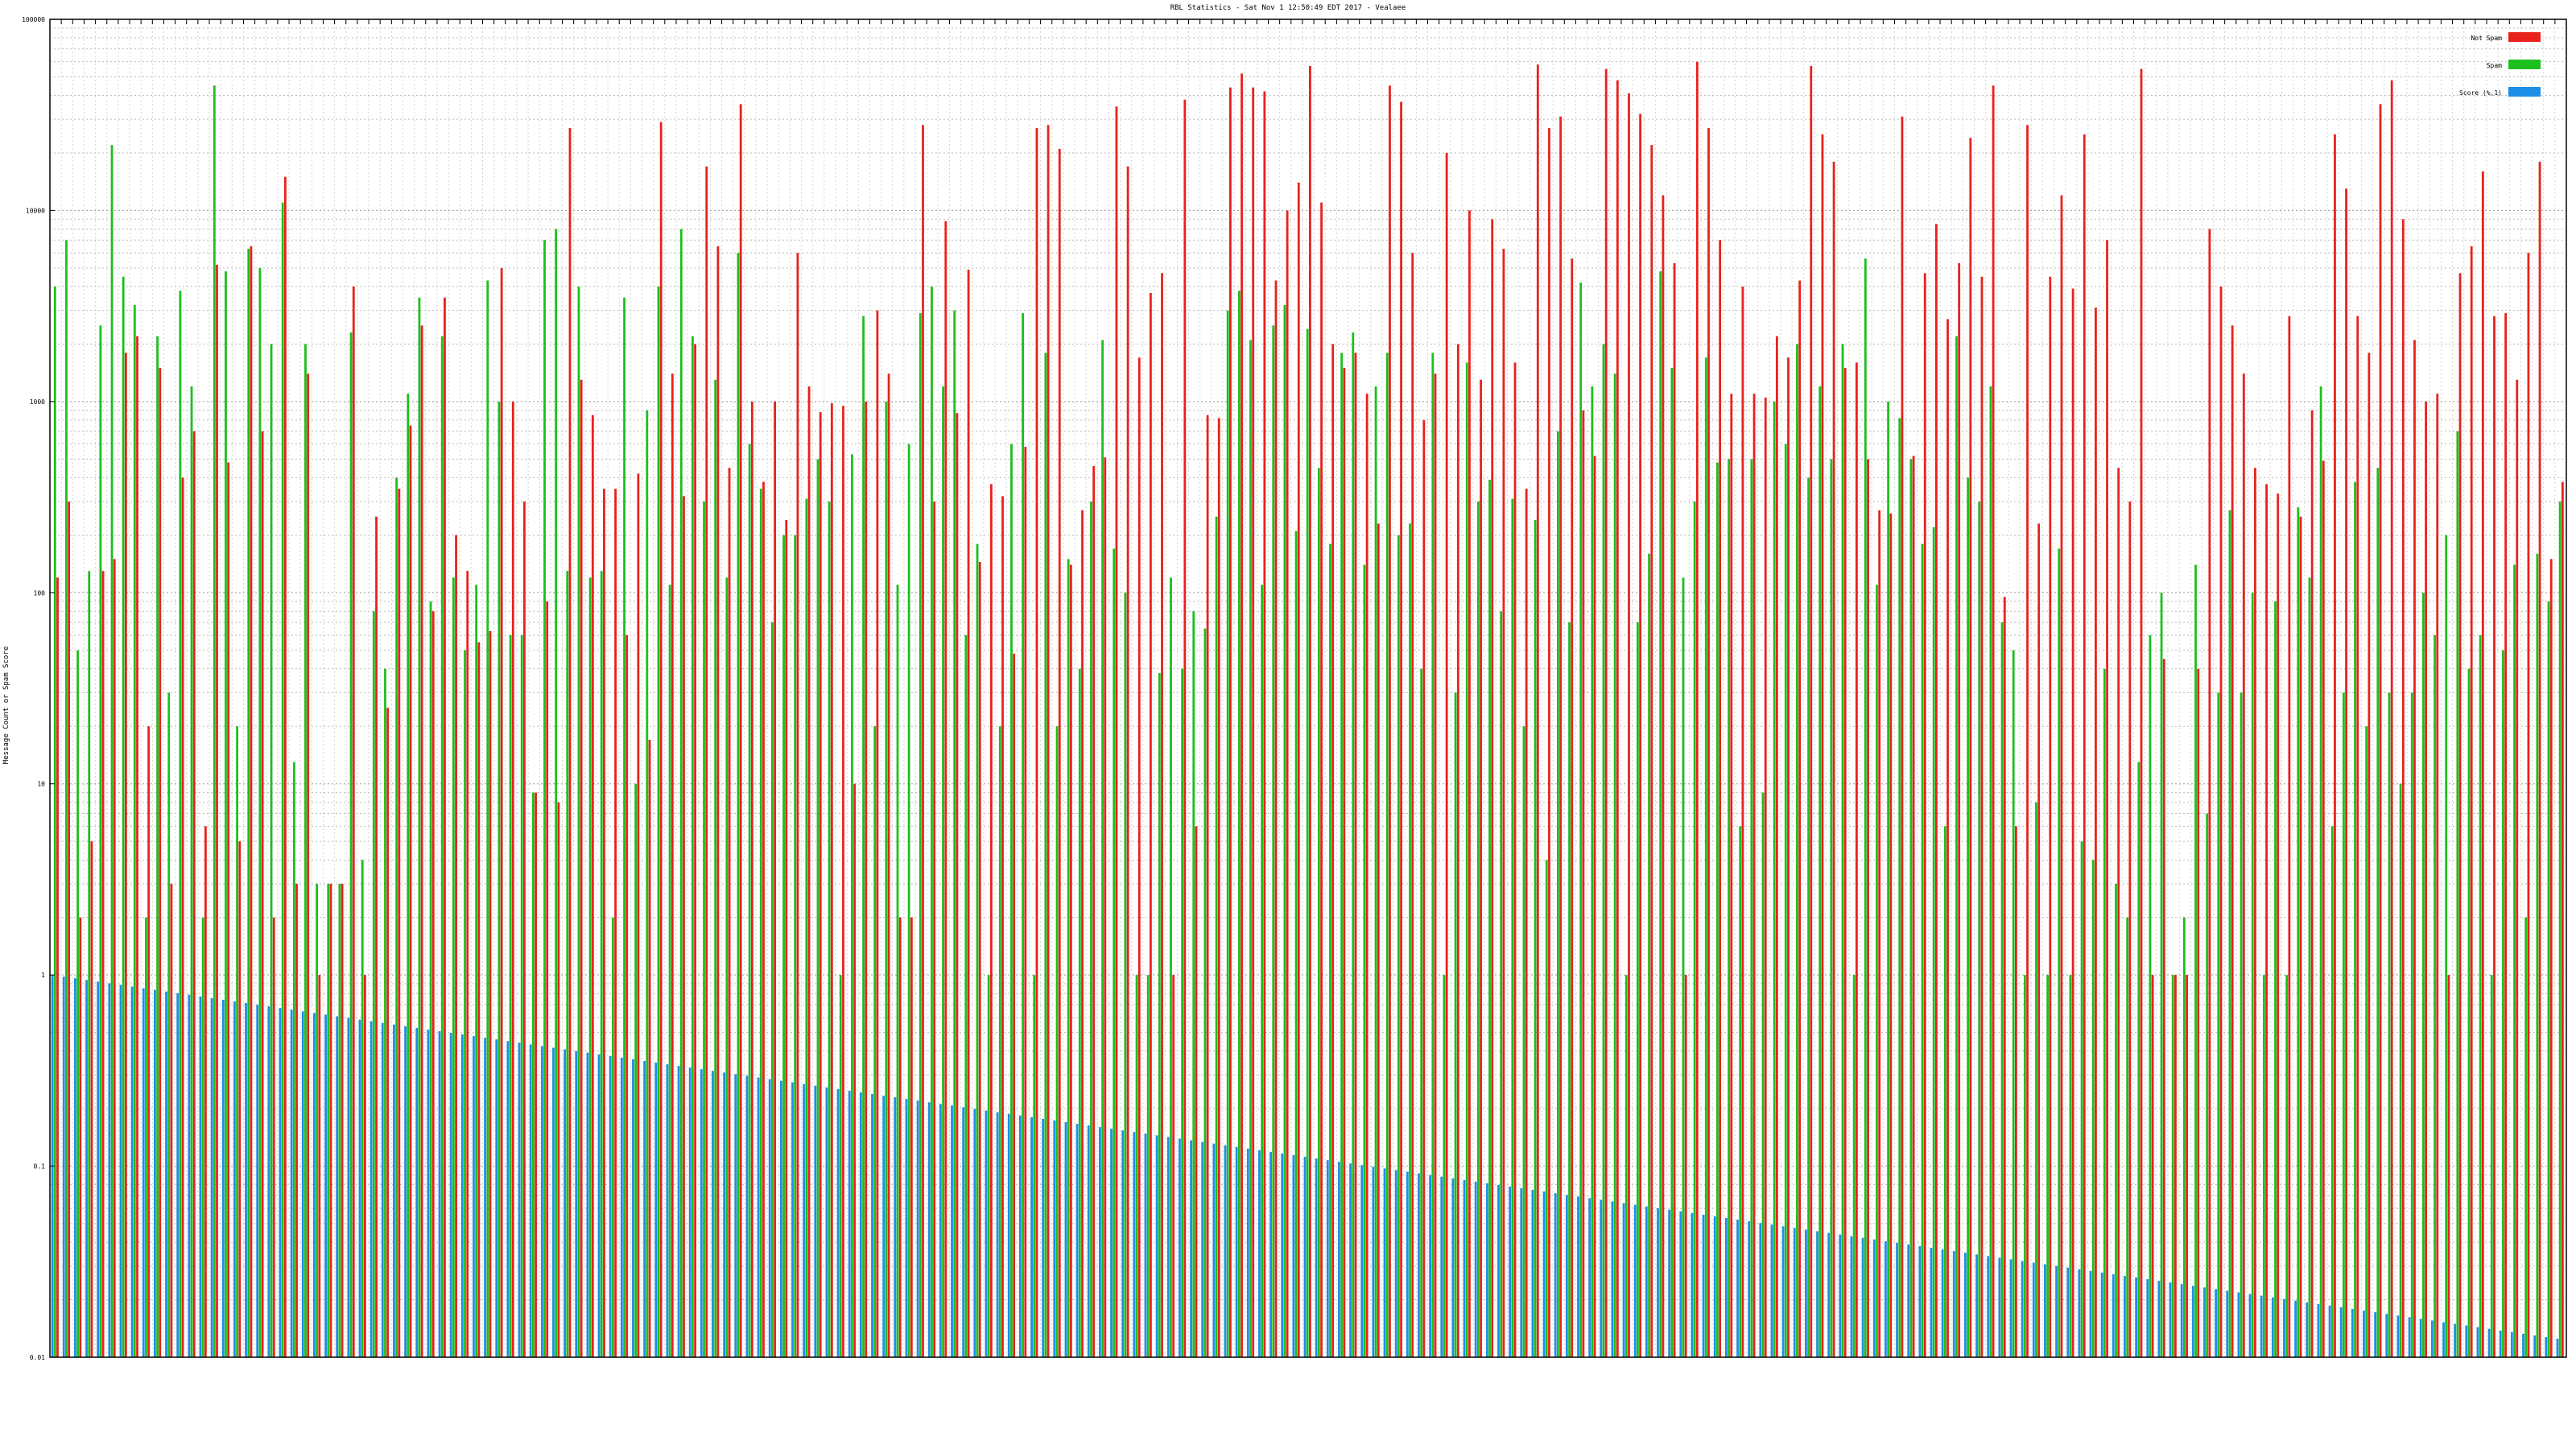 Image resolution: width=2576 pixels, height=1449 pixels. Describe the element at coordinates (2486, 38) in the screenshot. I see `legend-label: Not Spam` at that location.